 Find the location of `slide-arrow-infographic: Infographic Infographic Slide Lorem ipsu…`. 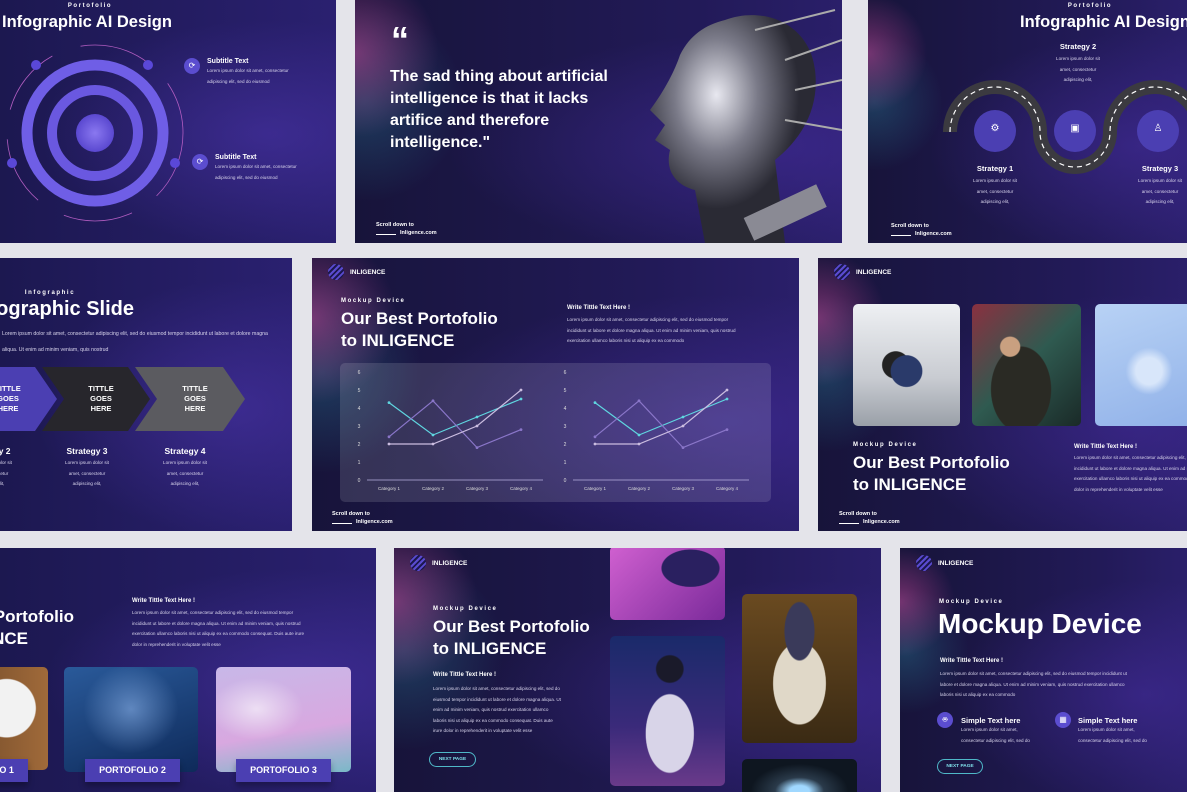

slide-arrow-infographic: Infographic Infographic Slide Lorem ipsu… is located at coordinates (146, 394).